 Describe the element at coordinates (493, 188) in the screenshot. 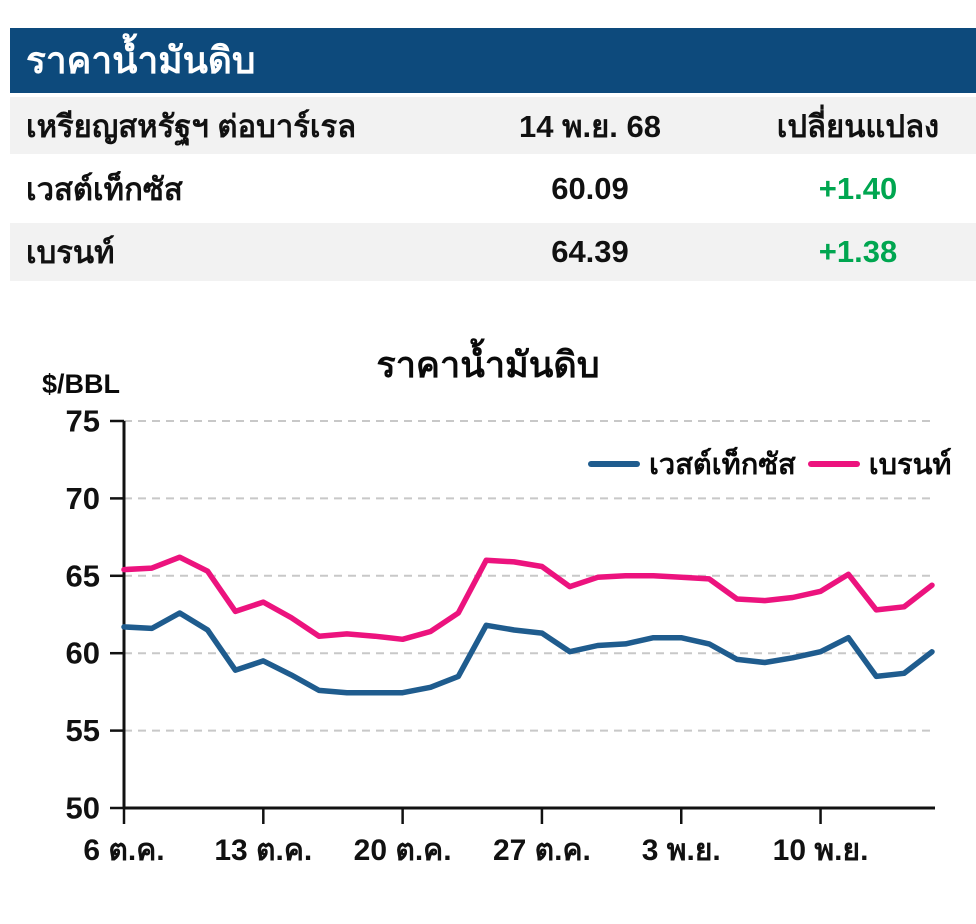

I see `table-row-wti: เวสต์เท็กซัส 60.09 +1.40` at that location.